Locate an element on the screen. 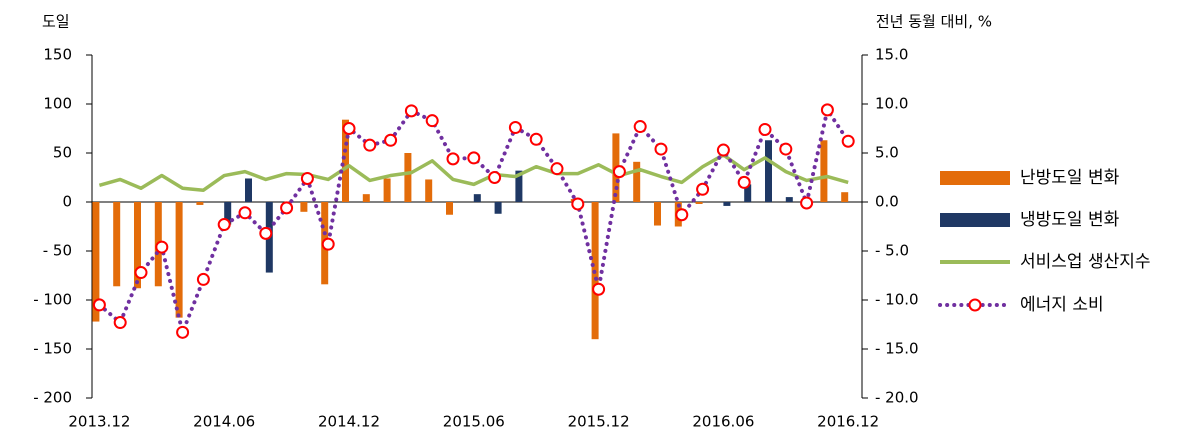  legend-label: 서비스업 생산지수 is located at coordinates (1085, 262).